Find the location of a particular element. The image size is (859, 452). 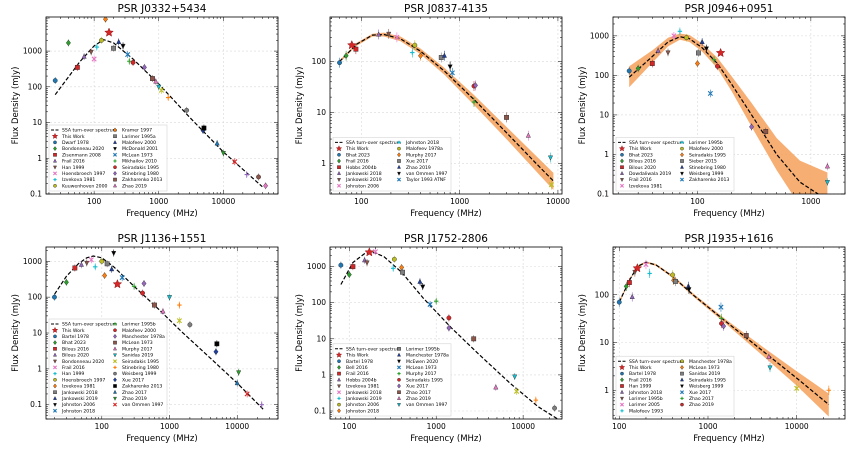

y-tick-label: 100 is located at coordinates (35, 86).